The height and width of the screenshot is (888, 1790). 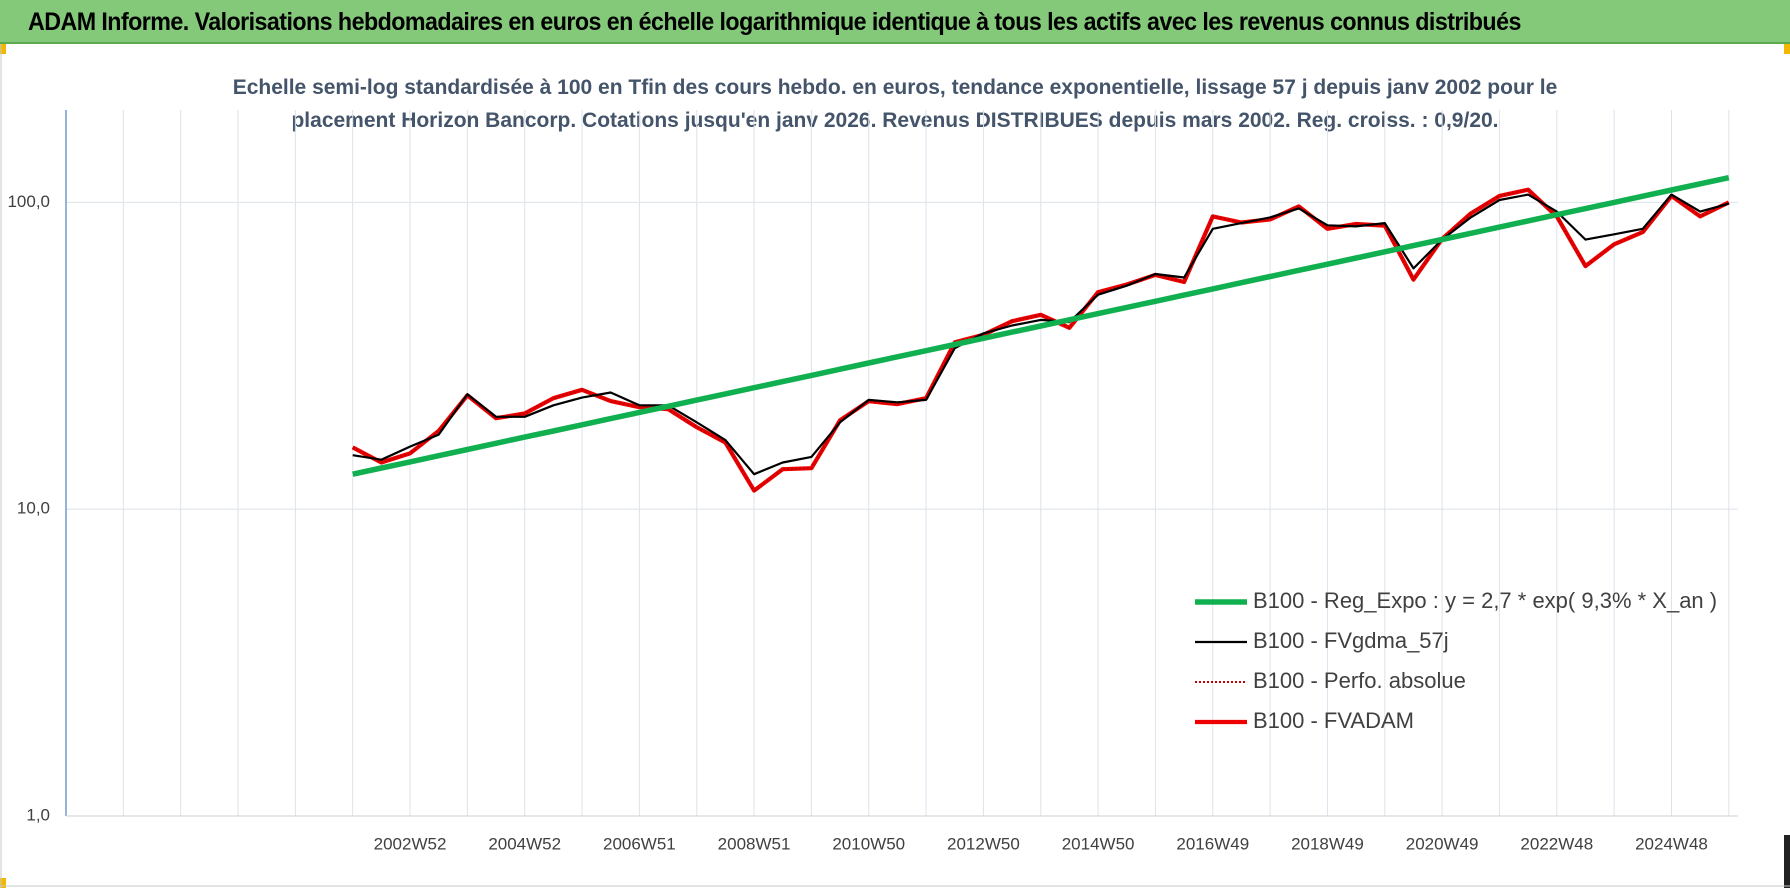 What do you see at coordinates (1787, 861) in the screenshot?
I see `edge-mark` at bounding box center [1787, 861].